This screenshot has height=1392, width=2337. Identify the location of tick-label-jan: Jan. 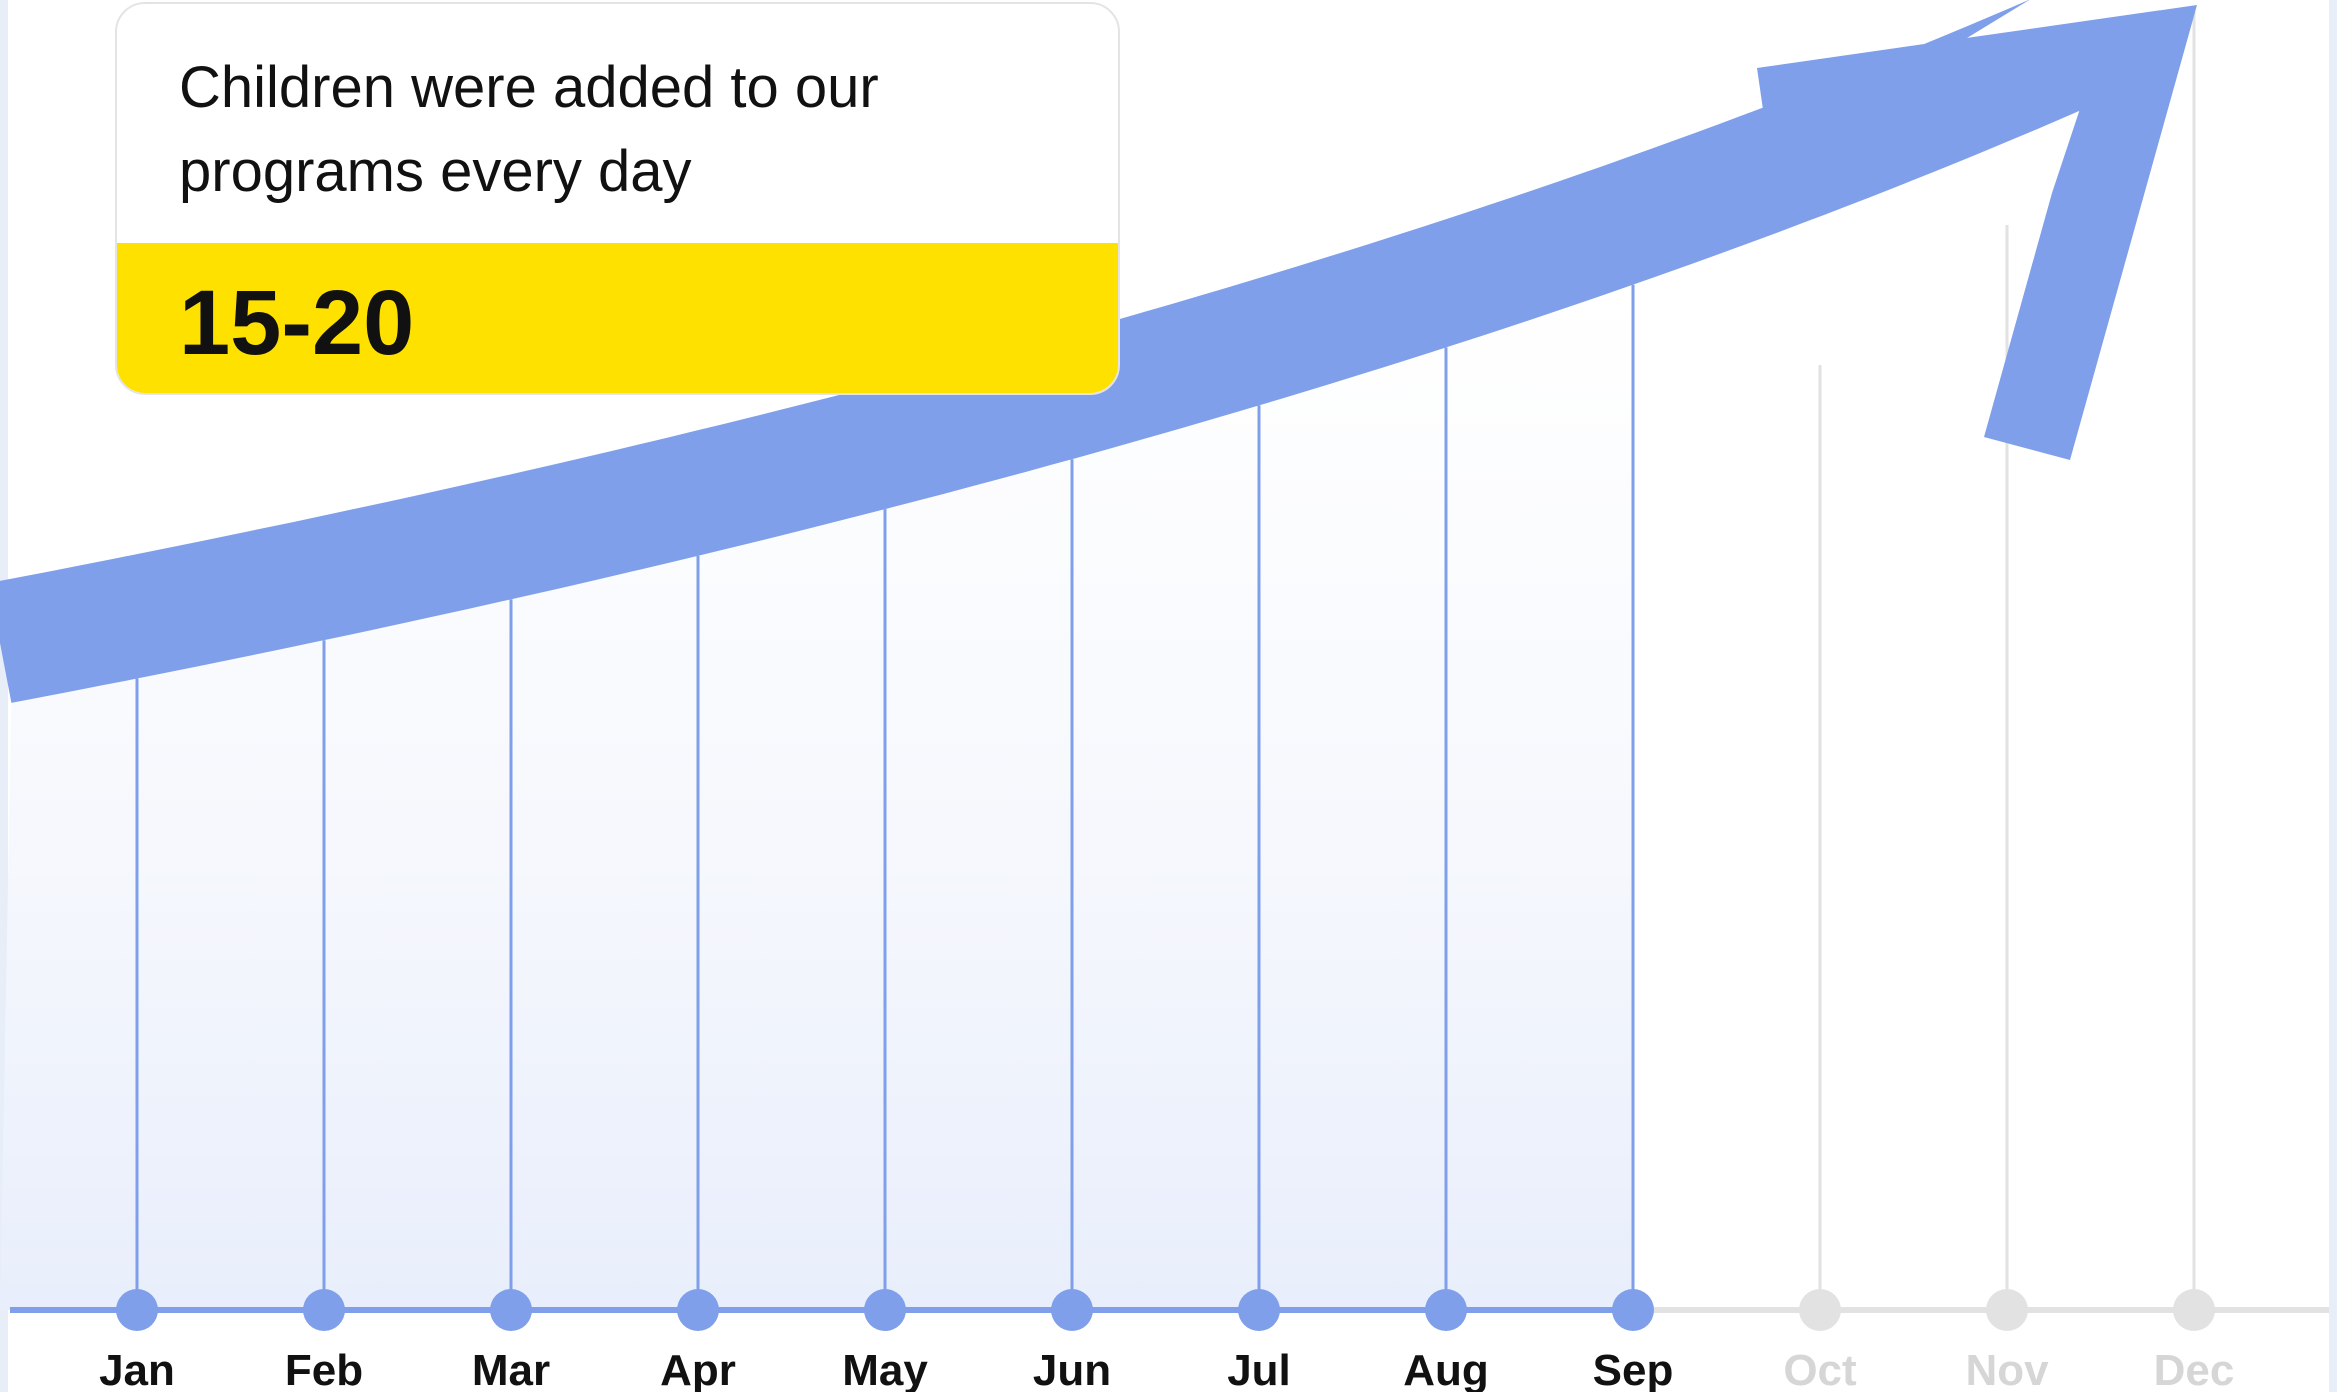
(137, 1369).